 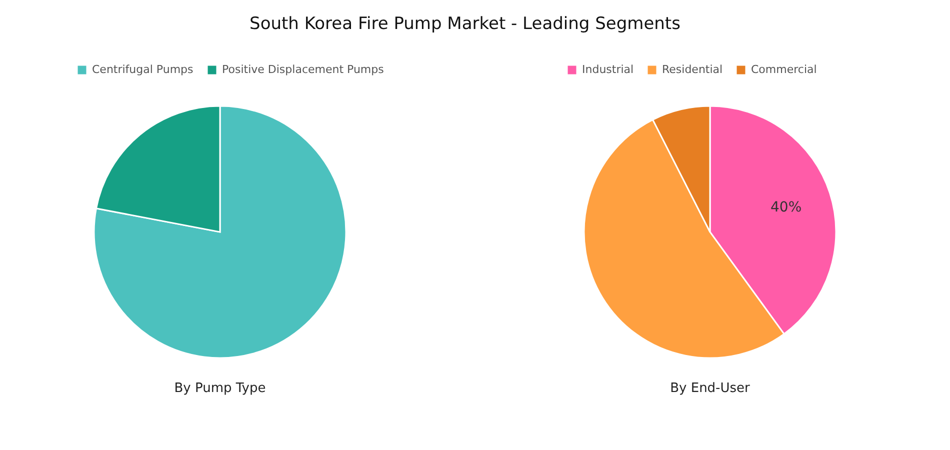 I want to click on legend-label: Residential, so click(x=692, y=69).